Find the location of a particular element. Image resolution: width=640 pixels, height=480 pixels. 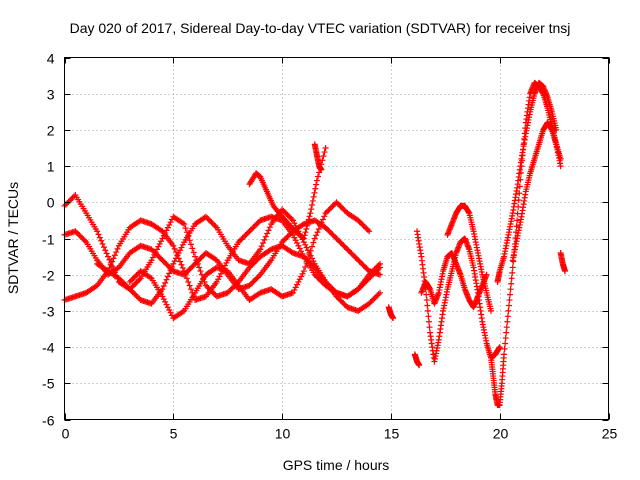

y-tick-label: 4 is located at coordinates (51, 59).